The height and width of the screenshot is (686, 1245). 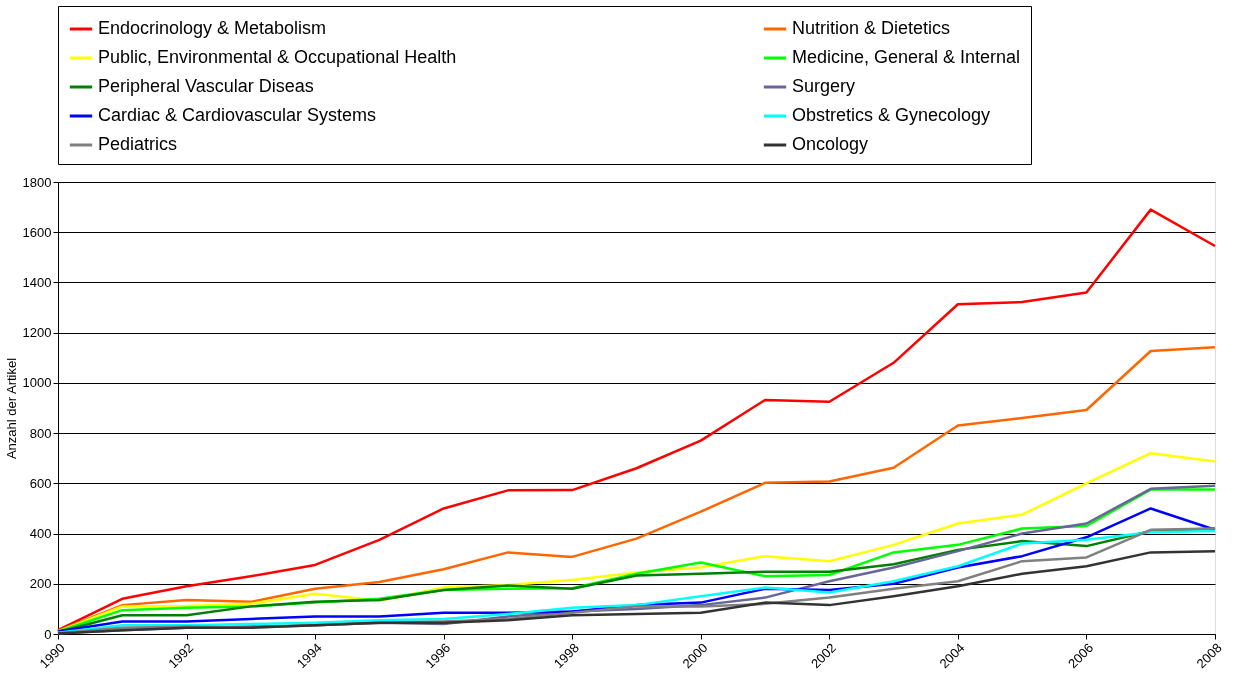 I want to click on legend-label: Cardiac & Cardiovascular Systems, so click(x=237, y=115).